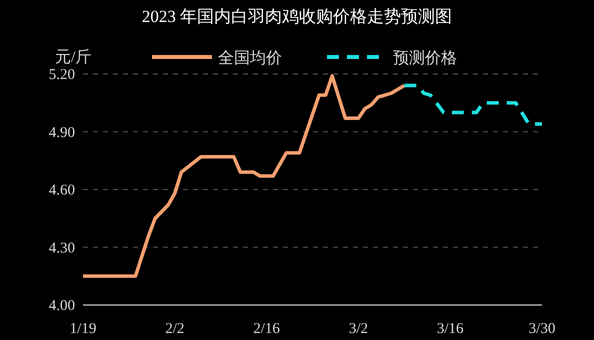 This screenshot has width=594, height=340. Describe the element at coordinates (61, 132) in the screenshot. I see `y-tick-label: 4.90` at that location.